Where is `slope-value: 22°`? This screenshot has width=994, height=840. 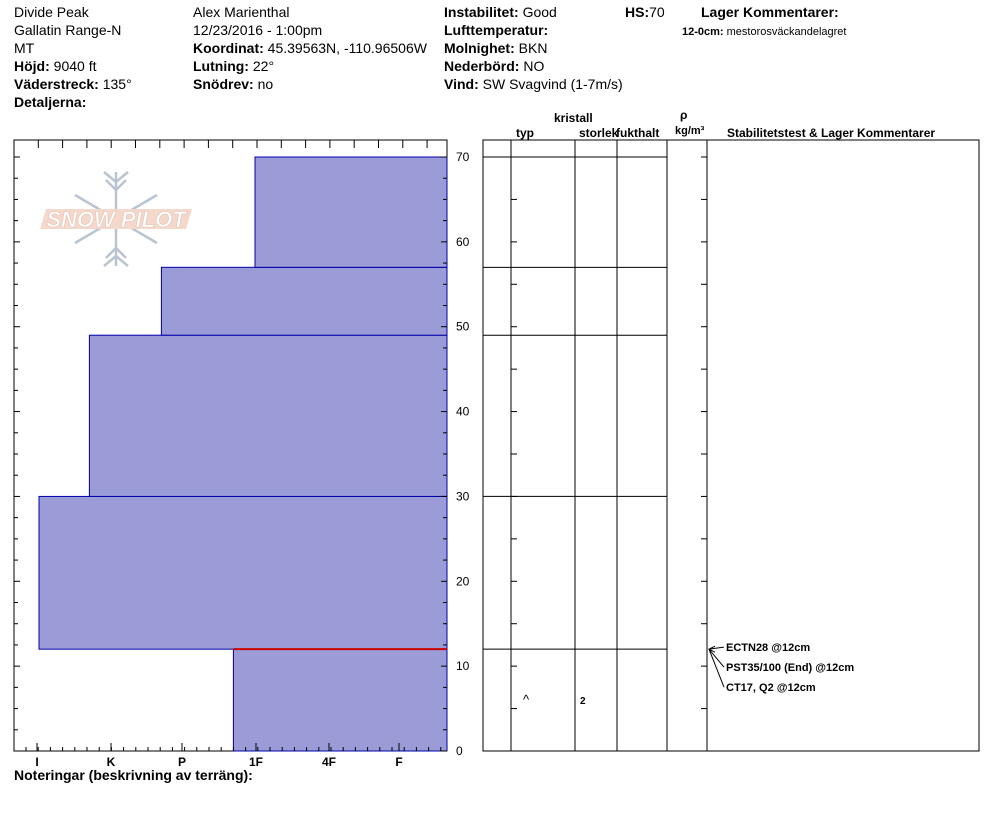
slope-value: 22° is located at coordinates (263, 66).